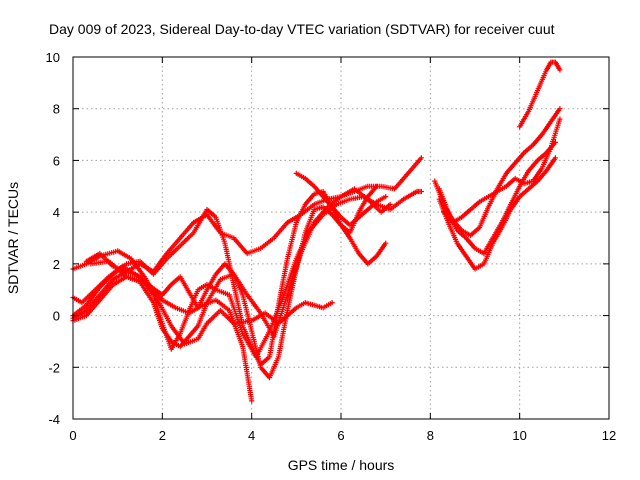 This screenshot has height=480, width=640. I want to click on x-tick-label: 10, so click(519, 435).